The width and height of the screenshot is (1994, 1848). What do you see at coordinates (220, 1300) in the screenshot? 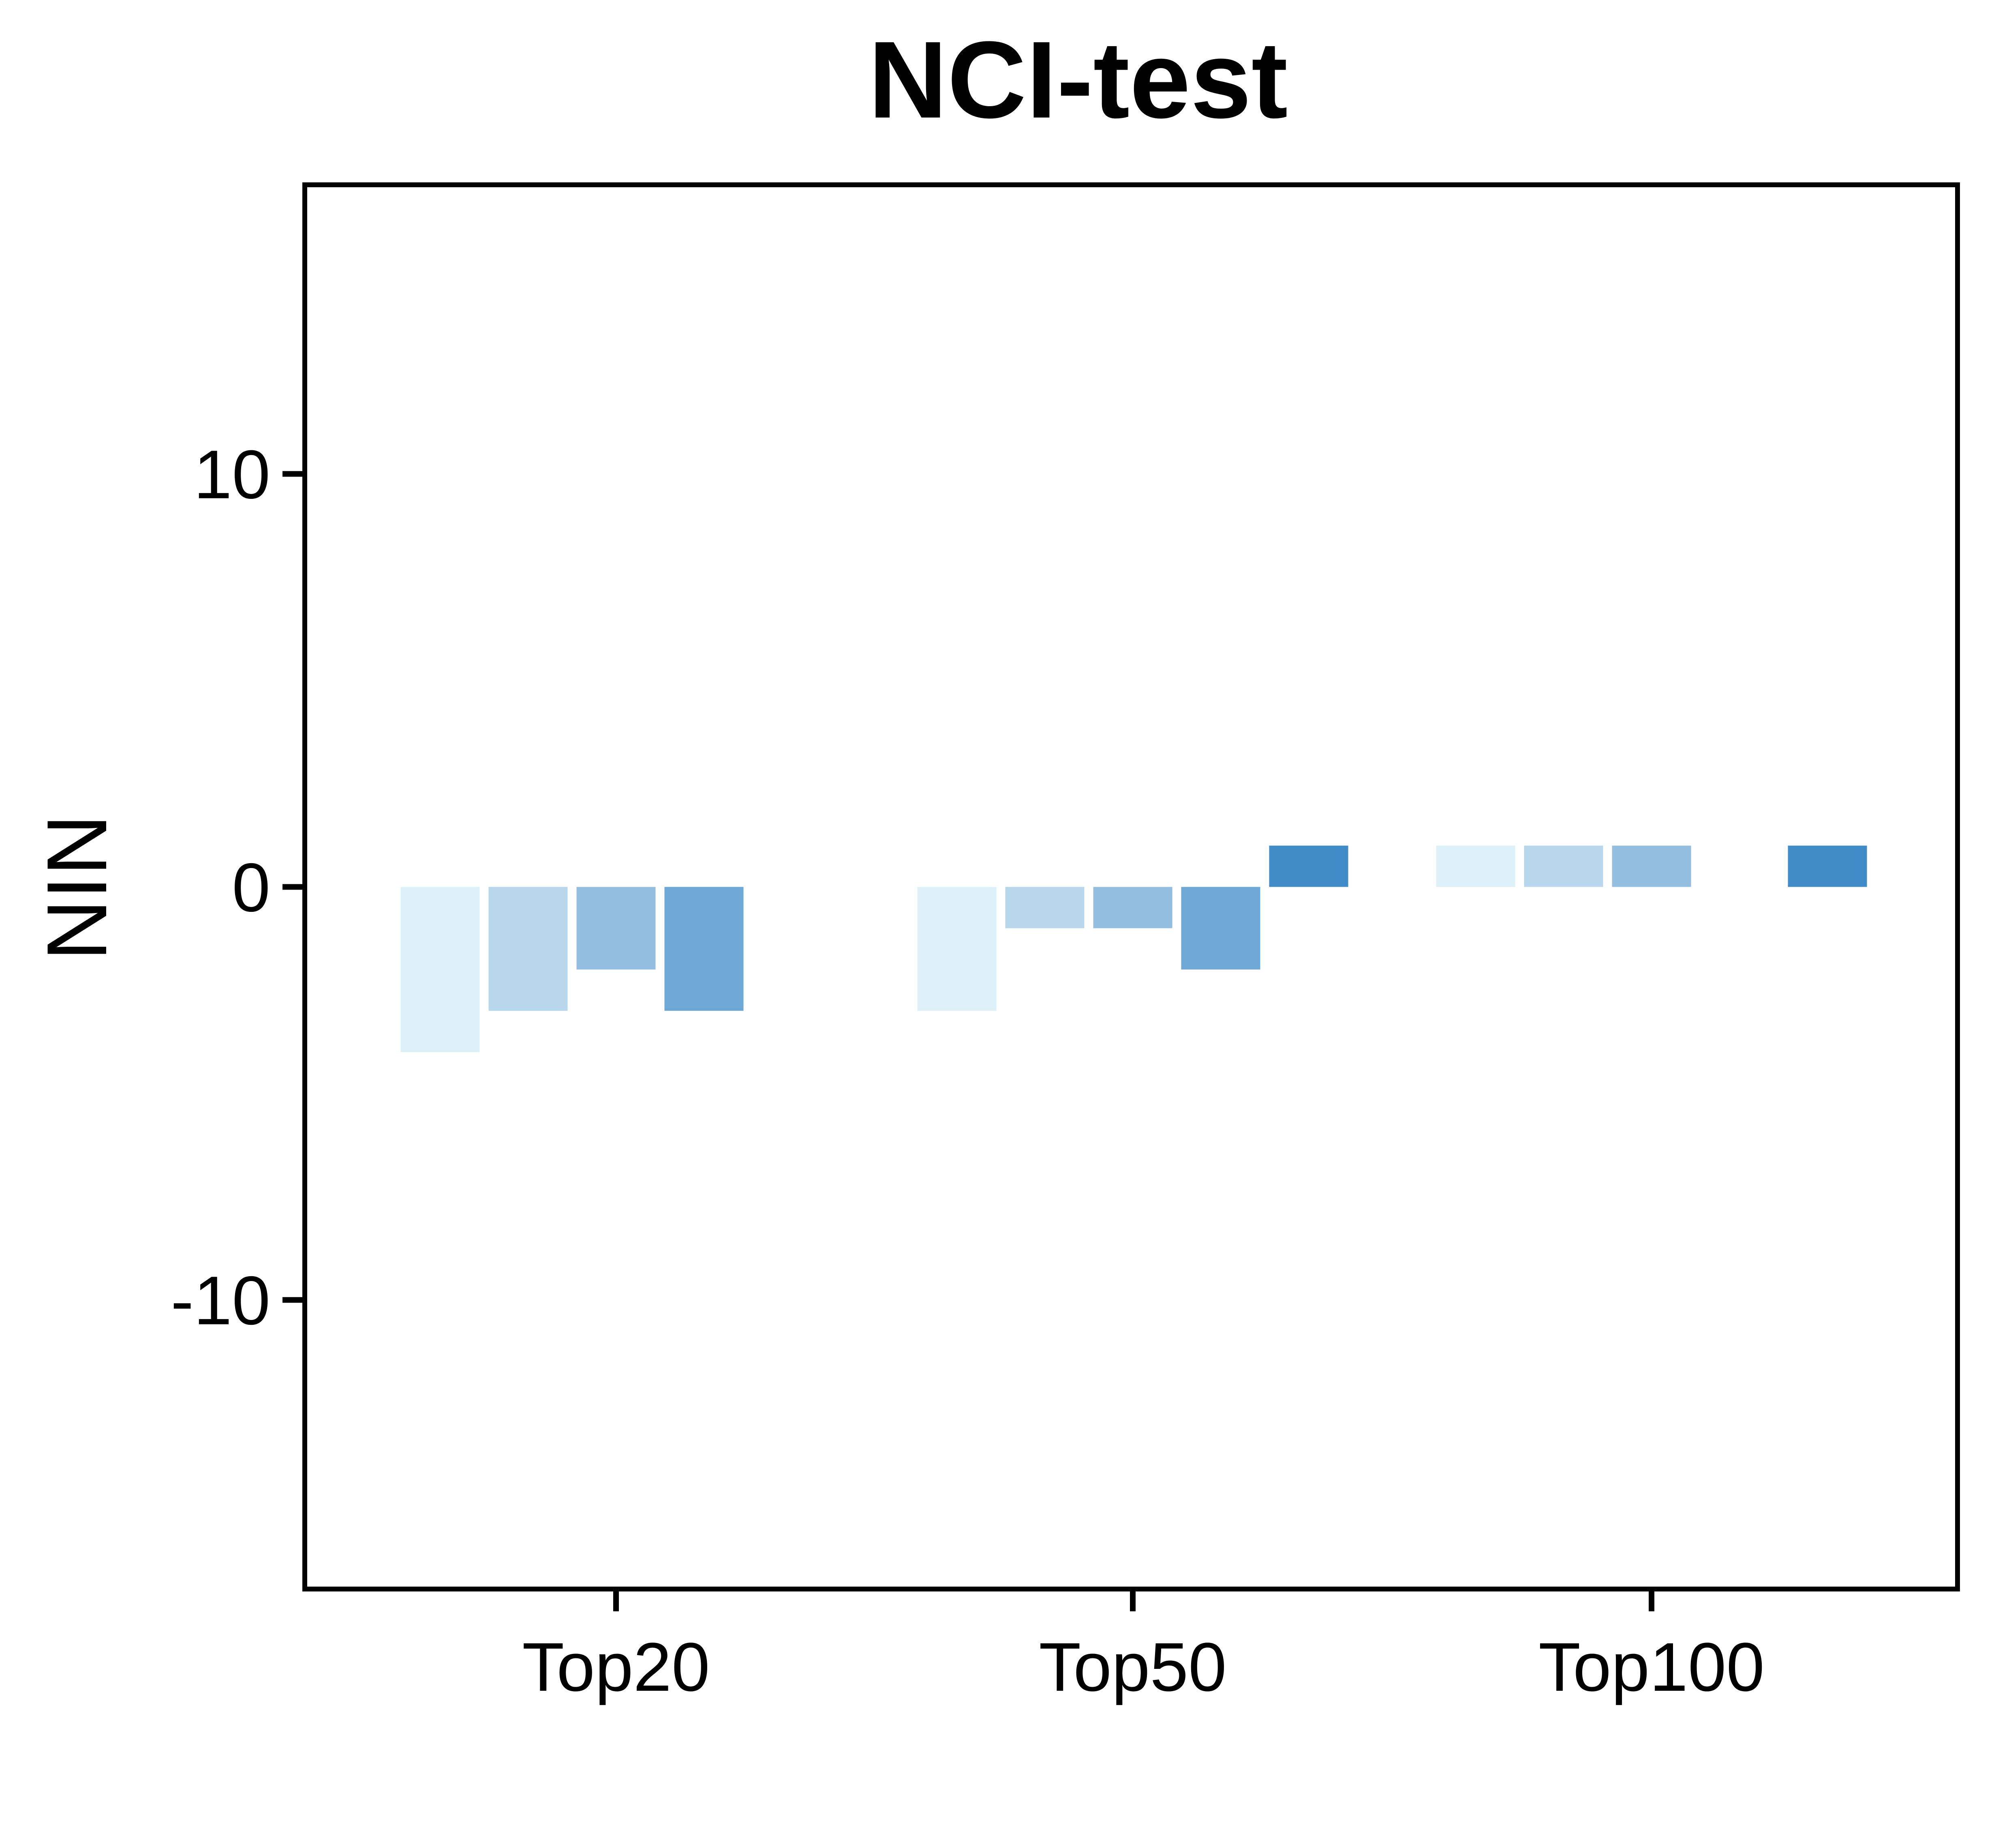
I see `y-tick-label-neg10: -10` at bounding box center [220, 1300].